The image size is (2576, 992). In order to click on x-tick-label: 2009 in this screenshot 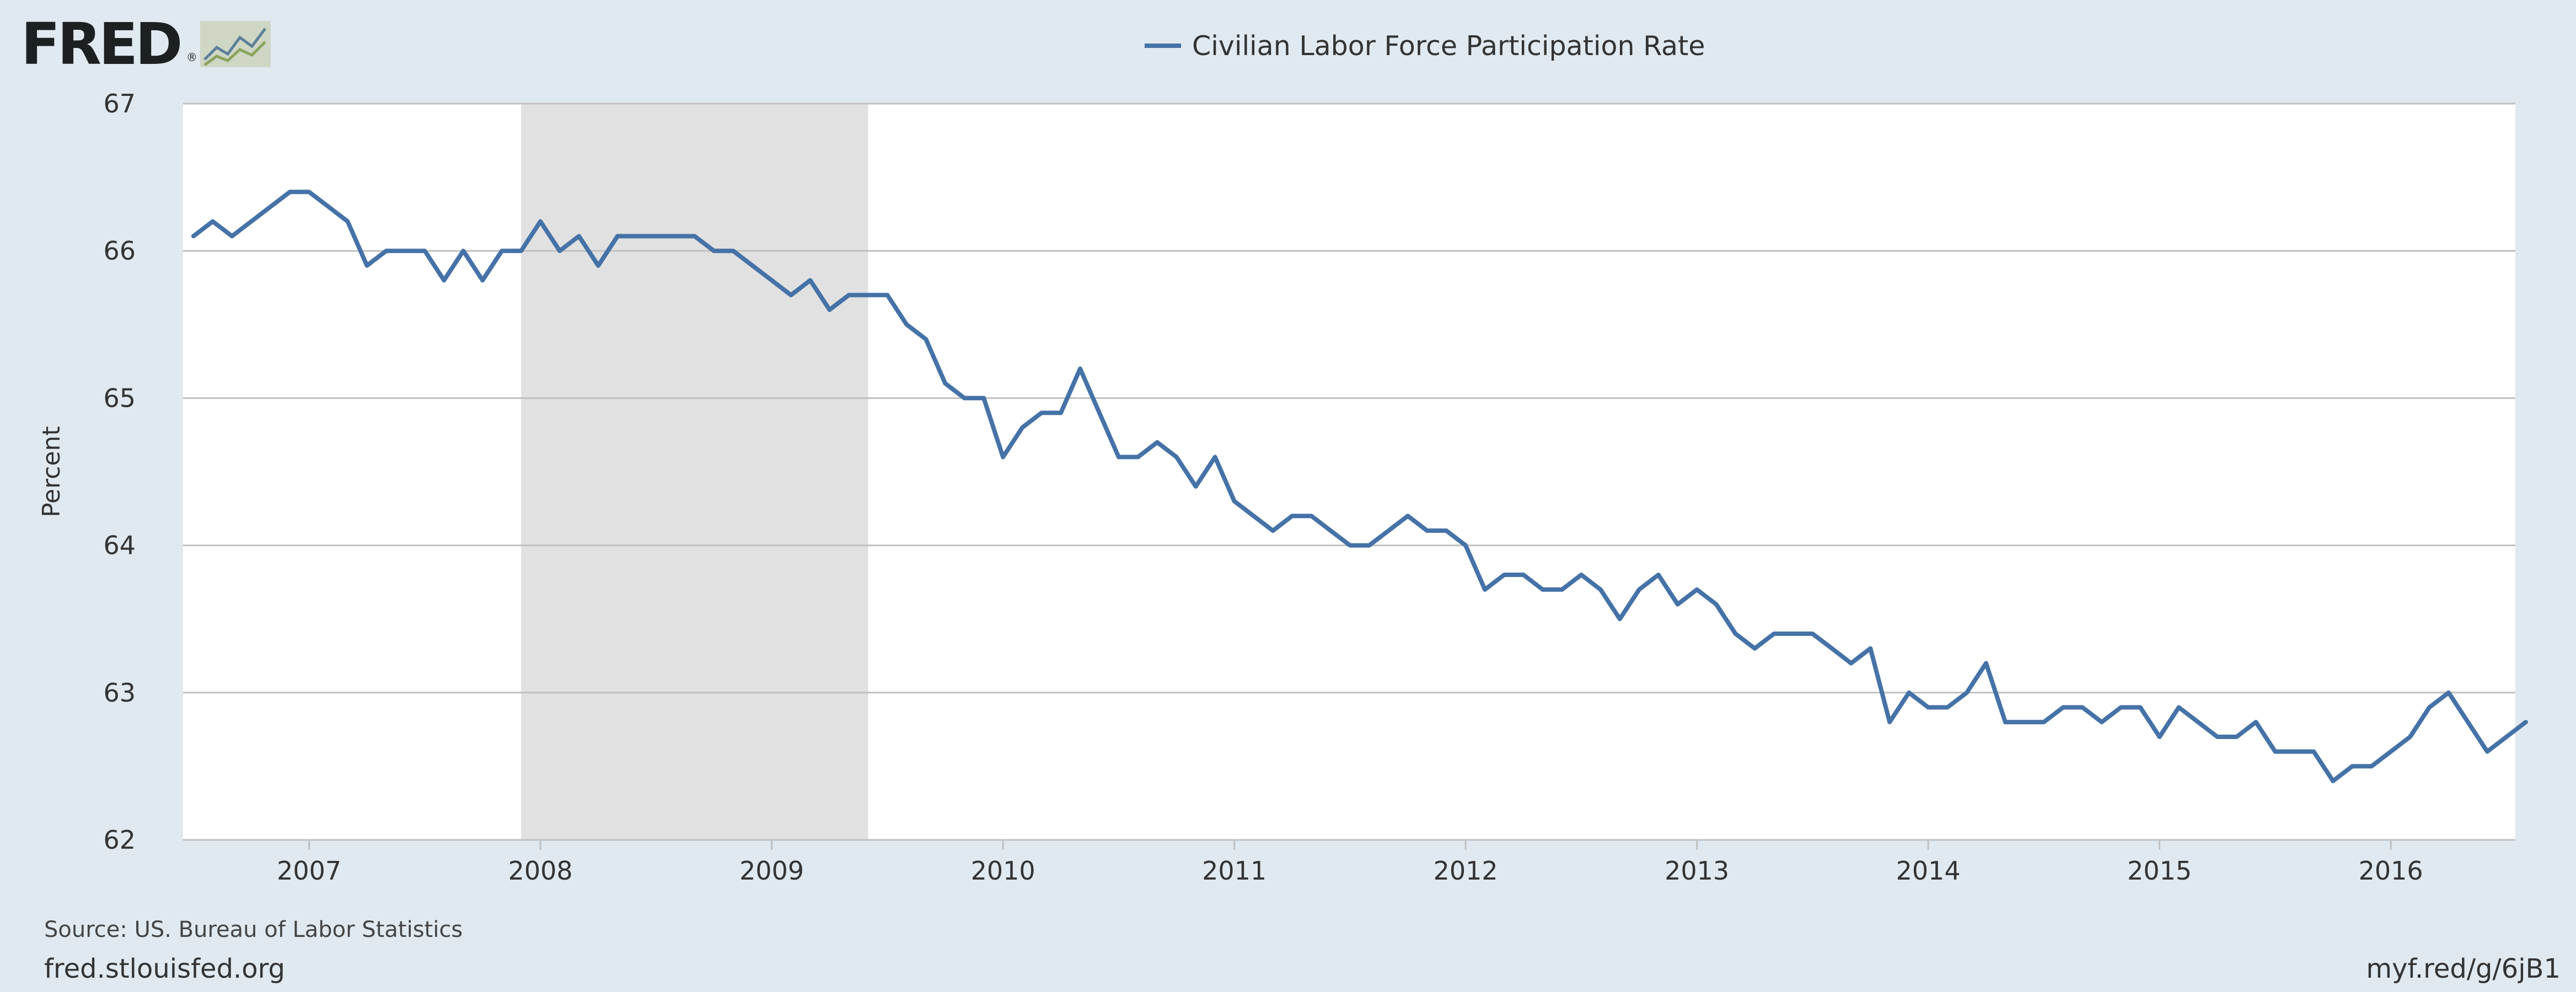, I will do `click(771, 871)`.